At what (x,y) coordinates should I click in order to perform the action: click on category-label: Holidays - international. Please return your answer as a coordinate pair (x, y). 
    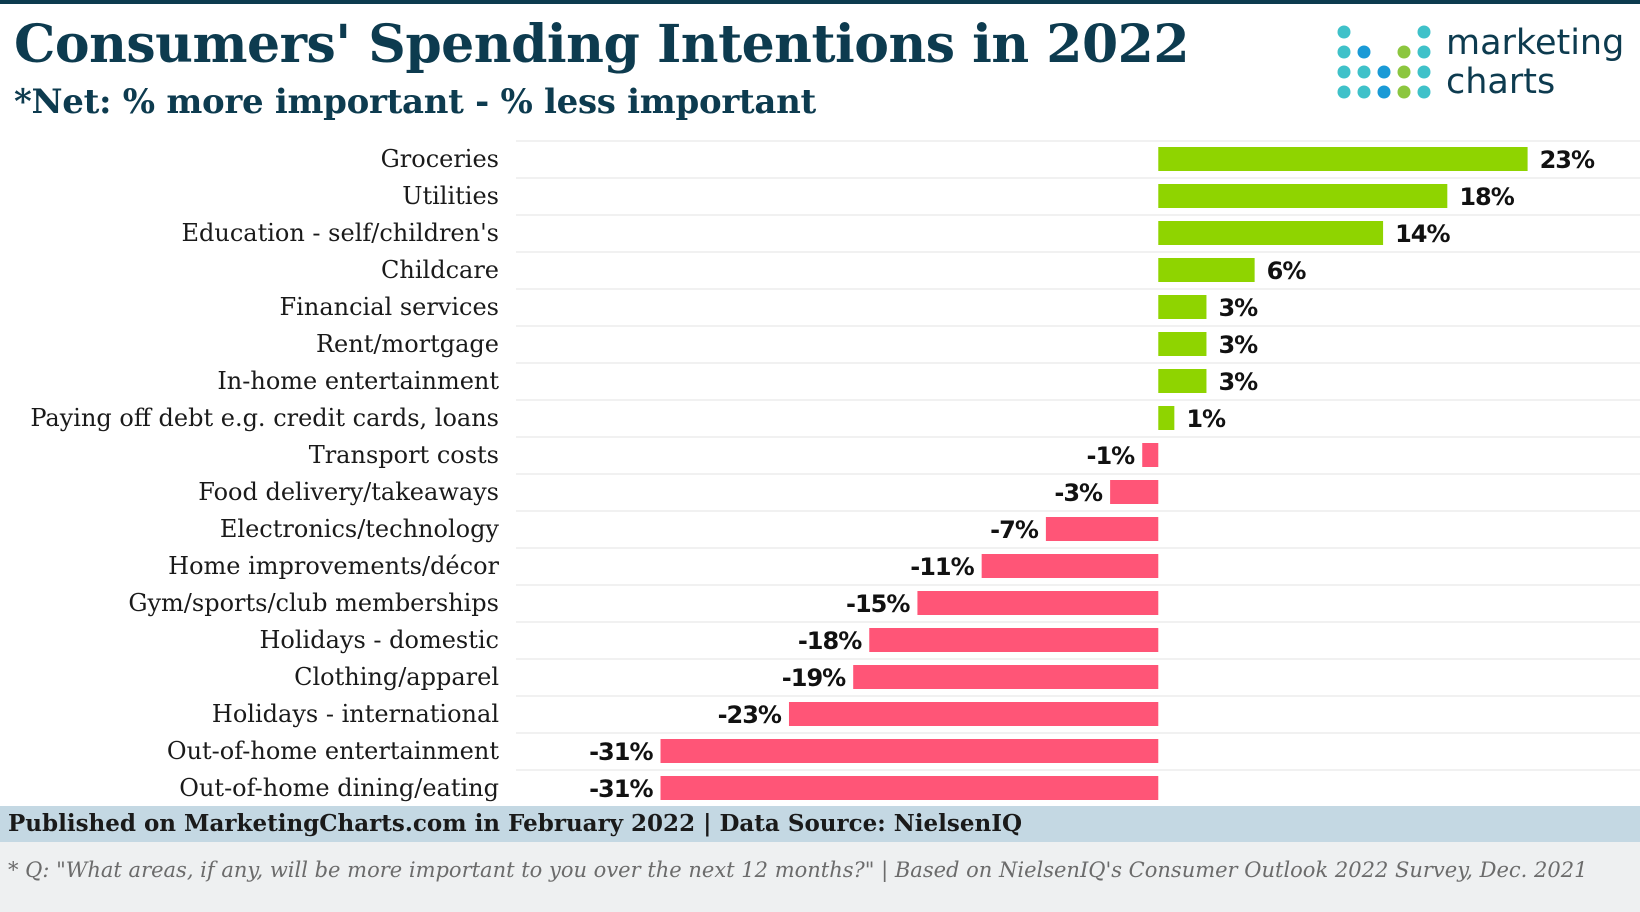
    Looking at the image, I should click on (355, 714).